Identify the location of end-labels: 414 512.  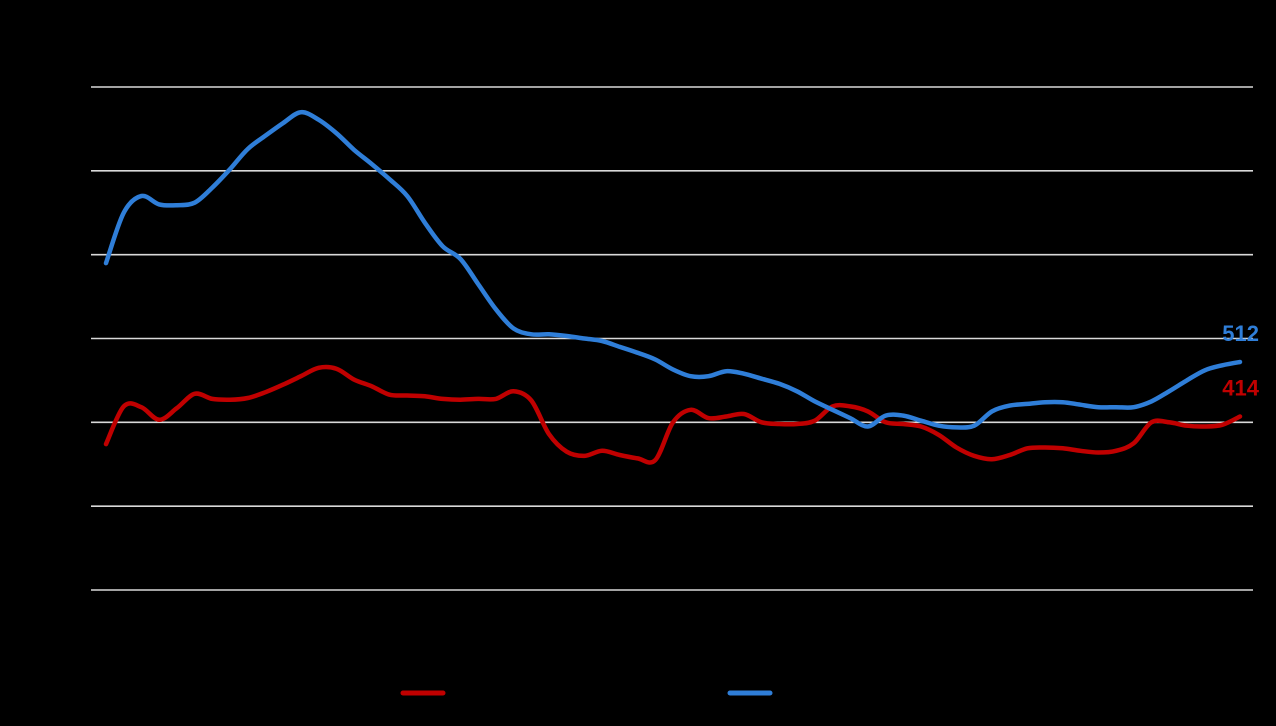
(1240, 360).